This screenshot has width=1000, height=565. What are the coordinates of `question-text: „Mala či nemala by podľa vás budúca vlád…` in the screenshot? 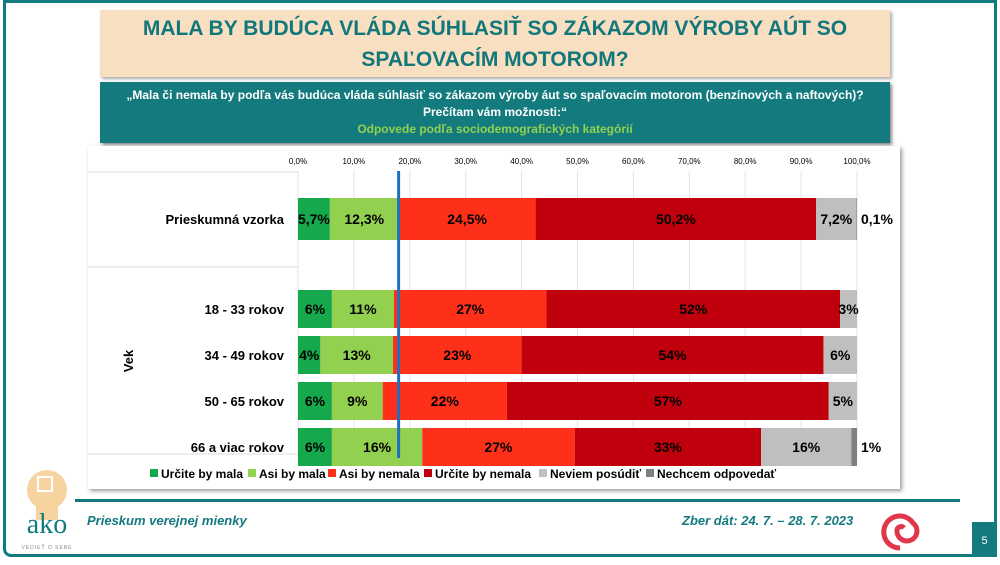 It's located at (495, 95).